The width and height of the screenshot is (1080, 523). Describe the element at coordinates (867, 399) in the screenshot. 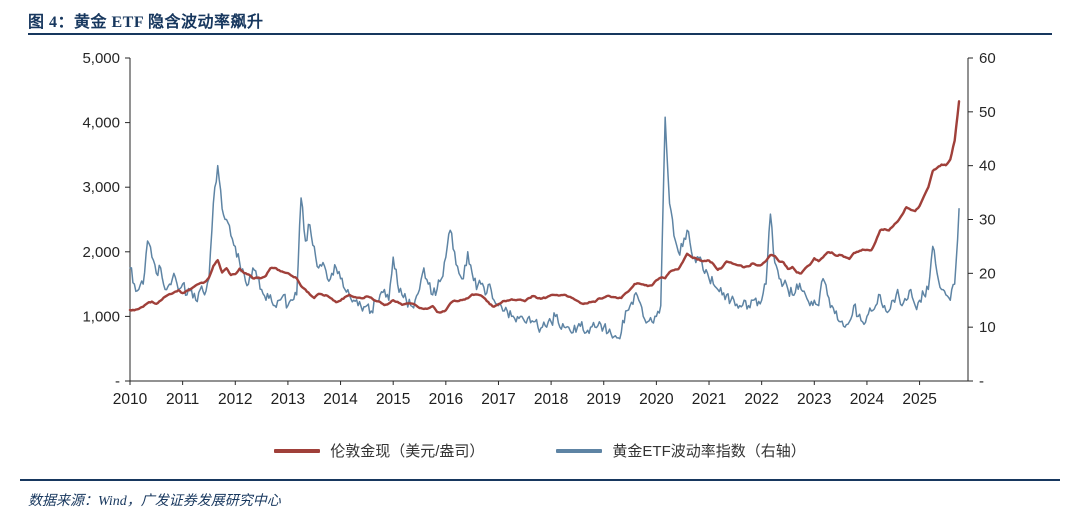

I see `svg-text: 2024` at that location.